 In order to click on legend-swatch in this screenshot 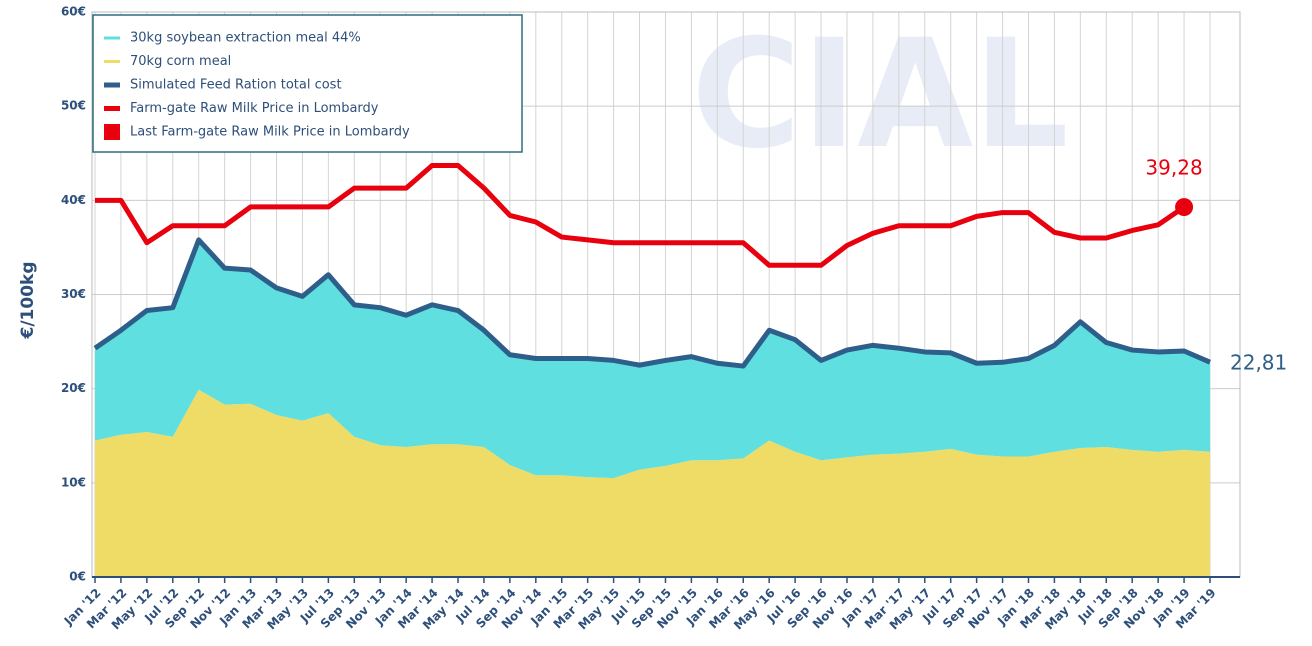, I will do `click(112, 132)`.